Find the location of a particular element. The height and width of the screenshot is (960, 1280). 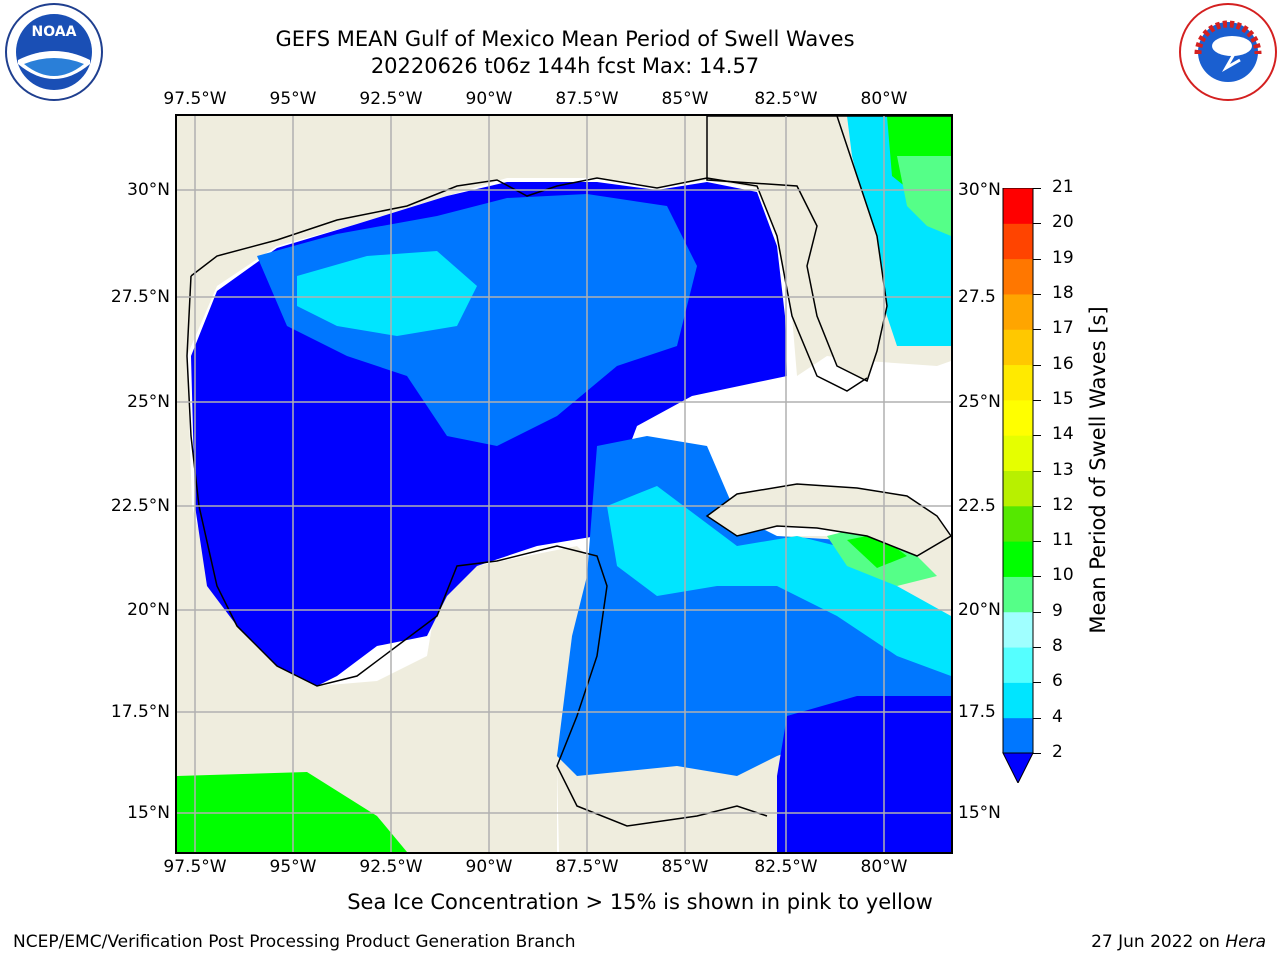

lon-label-top: 85°W is located at coordinates (685, 99).